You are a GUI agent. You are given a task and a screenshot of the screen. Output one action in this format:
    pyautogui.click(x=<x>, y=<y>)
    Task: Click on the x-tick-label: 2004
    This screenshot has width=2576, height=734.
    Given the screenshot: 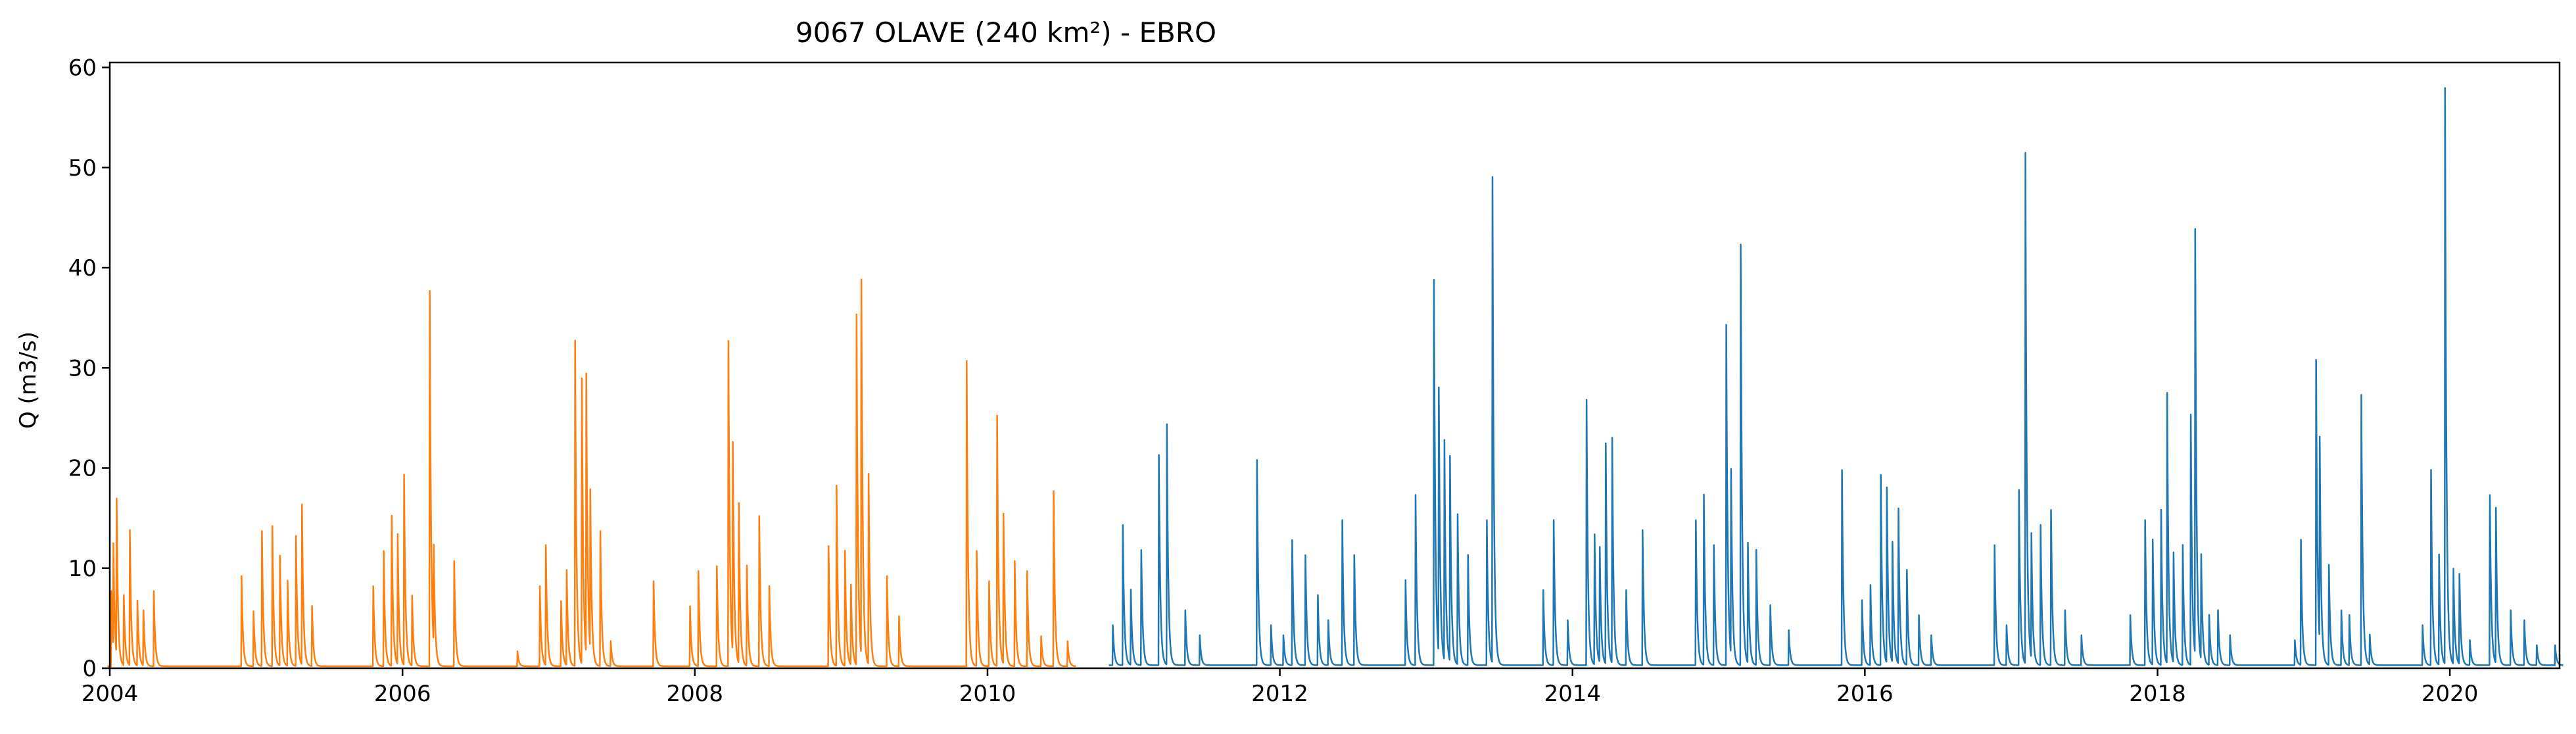 What is the action you would take?
    pyautogui.click(x=110, y=694)
    